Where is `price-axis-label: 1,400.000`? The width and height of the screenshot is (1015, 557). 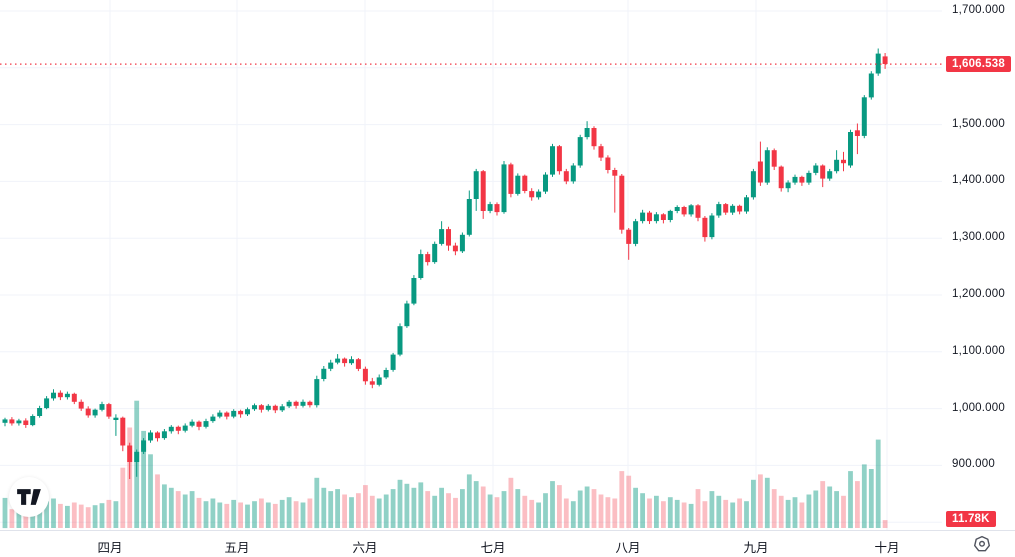
price-axis-label: 1,400.000 is located at coordinates (978, 180).